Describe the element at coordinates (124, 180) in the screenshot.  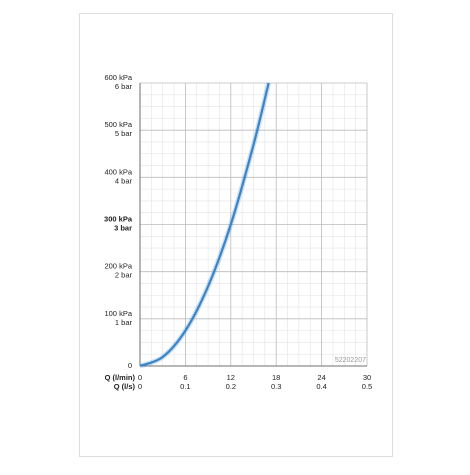
I see `y-tick-bar-label: 4 bar` at that location.